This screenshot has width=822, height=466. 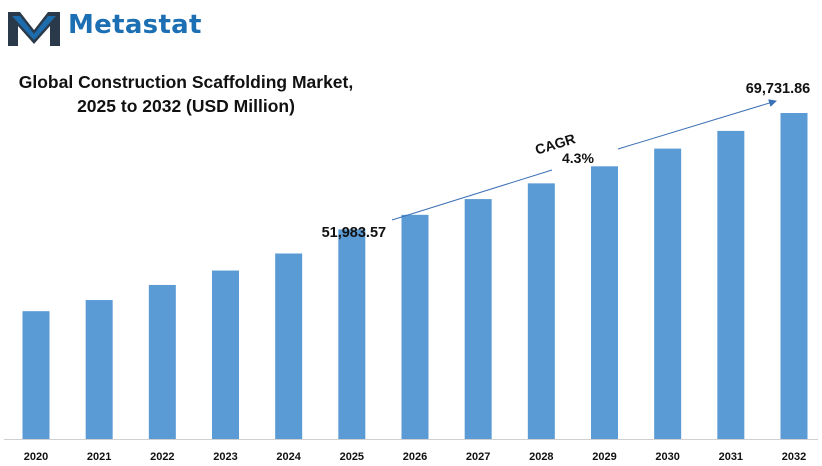 I want to click on brand-logo: Metastat, so click(x=121, y=28).